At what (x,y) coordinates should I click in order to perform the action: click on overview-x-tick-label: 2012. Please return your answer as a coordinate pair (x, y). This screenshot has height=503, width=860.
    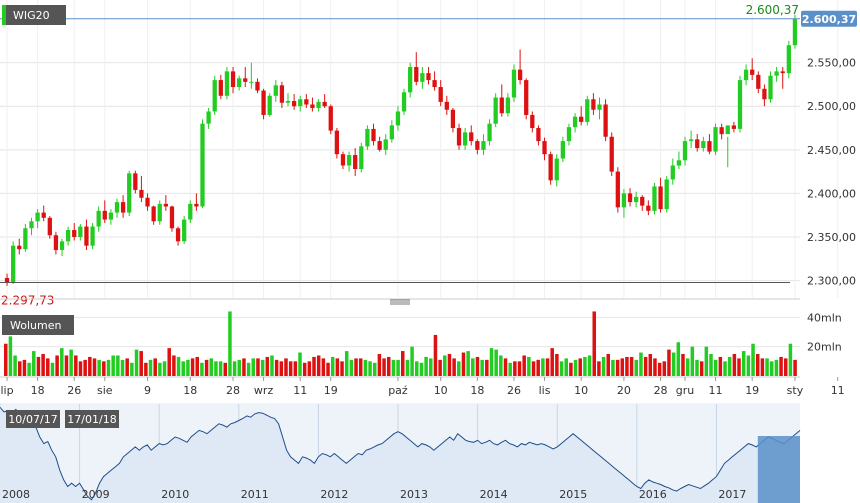
    Looking at the image, I should click on (334, 494).